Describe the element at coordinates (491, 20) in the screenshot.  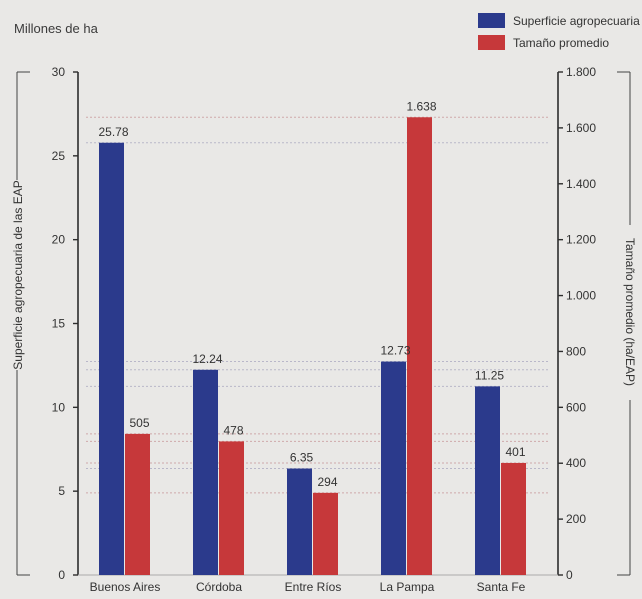
I see `legend-swatch-superficie` at that location.